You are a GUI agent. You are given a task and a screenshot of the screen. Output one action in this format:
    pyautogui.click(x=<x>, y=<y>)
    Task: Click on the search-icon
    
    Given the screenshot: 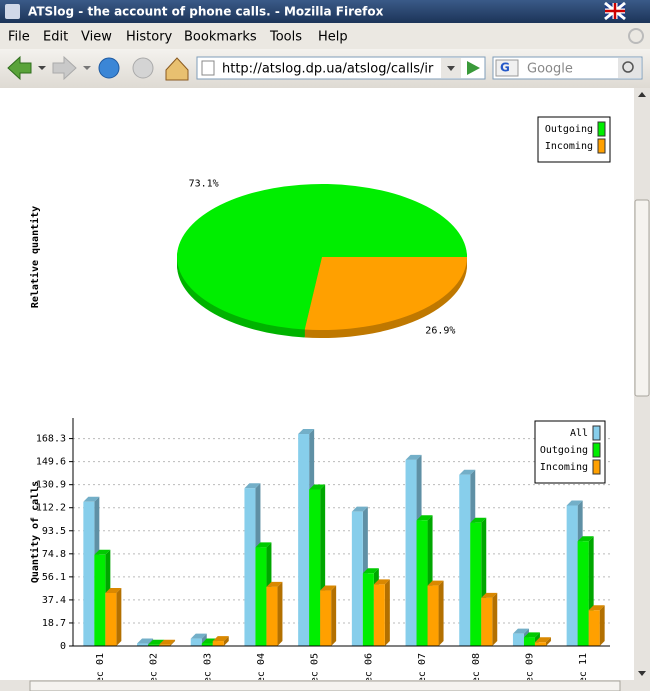 What is the action you would take?
    pyautogui.click(x=628, y=67)
    